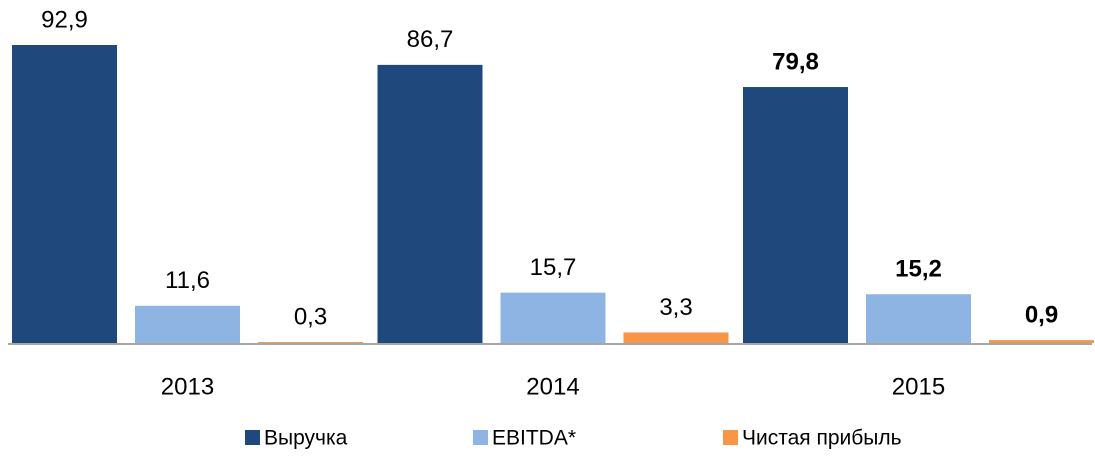 This screenshot has width=1095, height=460. What do you see at coordinates (306, 438) in the screenshot?
I see `legend-label: Выручка` at bounding box center [306, 438].